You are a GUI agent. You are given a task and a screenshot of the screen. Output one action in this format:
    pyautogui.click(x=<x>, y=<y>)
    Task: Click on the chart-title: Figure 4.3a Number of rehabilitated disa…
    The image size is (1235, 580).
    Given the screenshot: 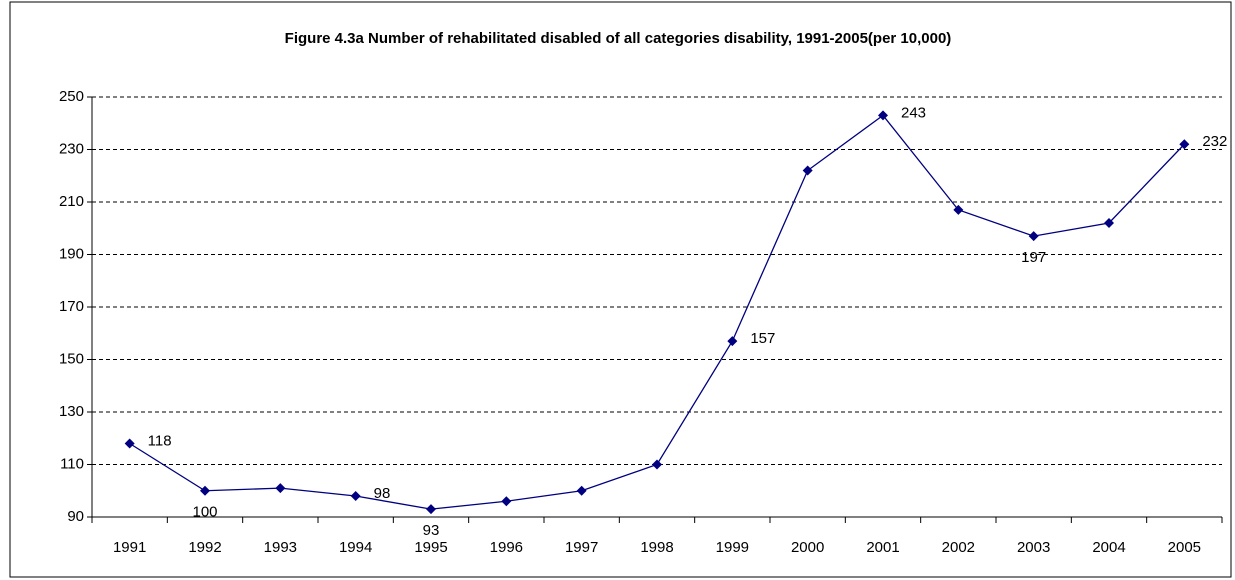 What is the action you would take?
    pyautogui.click(x=618, y=38)
    